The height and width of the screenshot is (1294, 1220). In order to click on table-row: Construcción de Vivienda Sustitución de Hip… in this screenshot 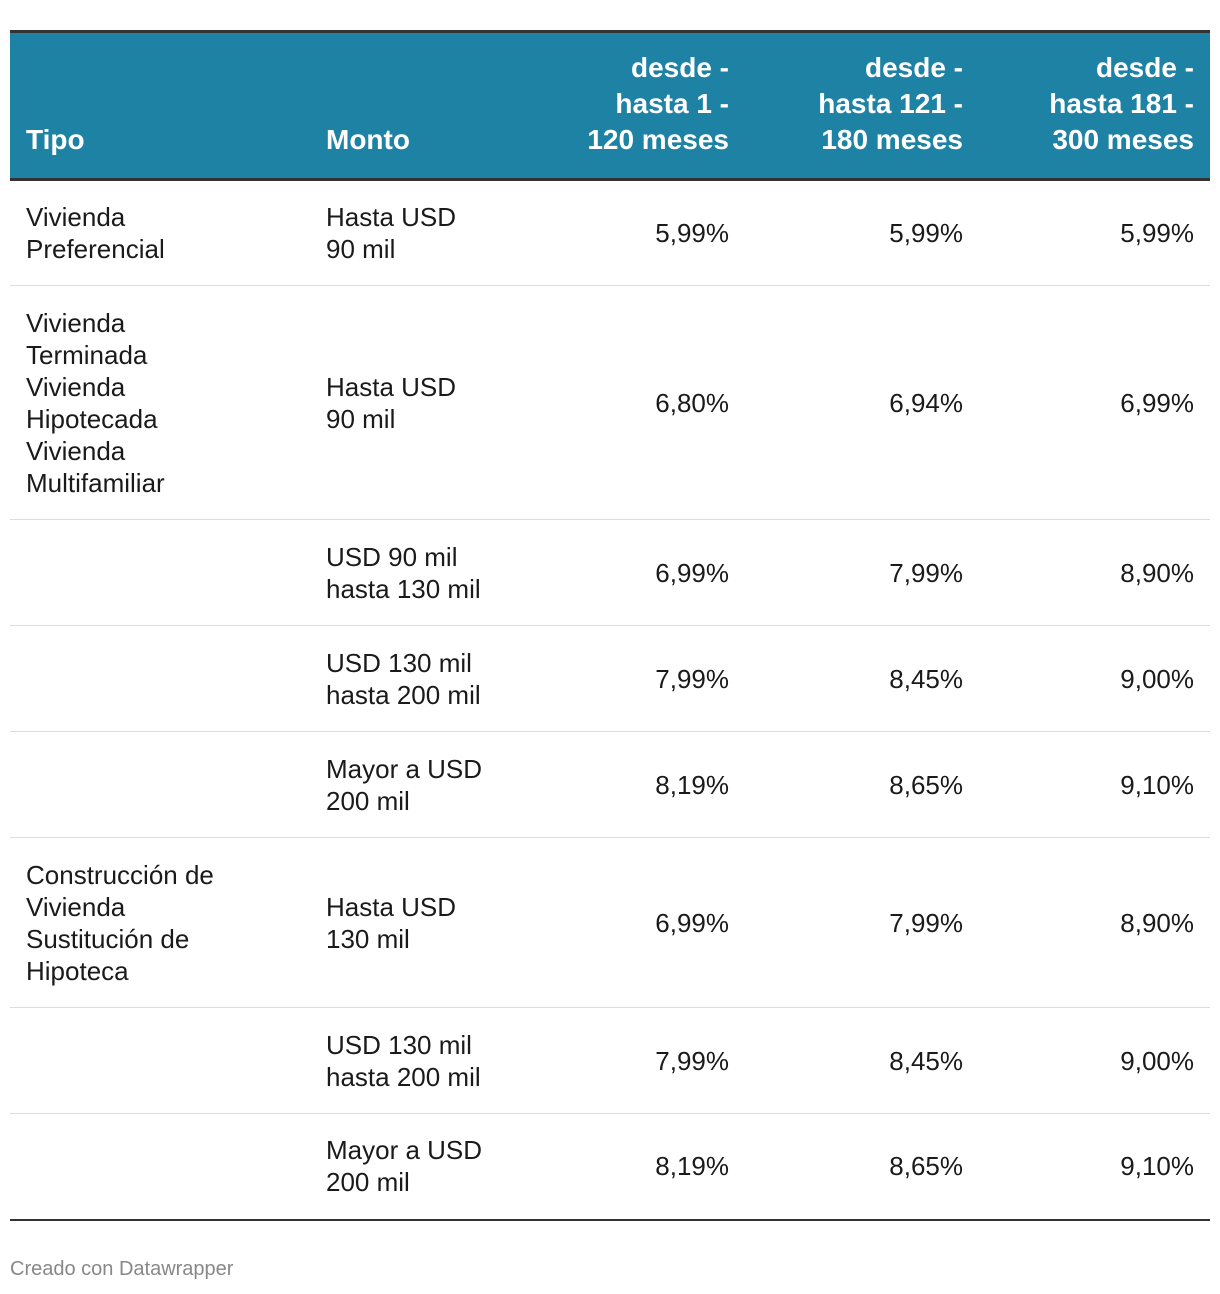, I will do `click(610, 922)`.